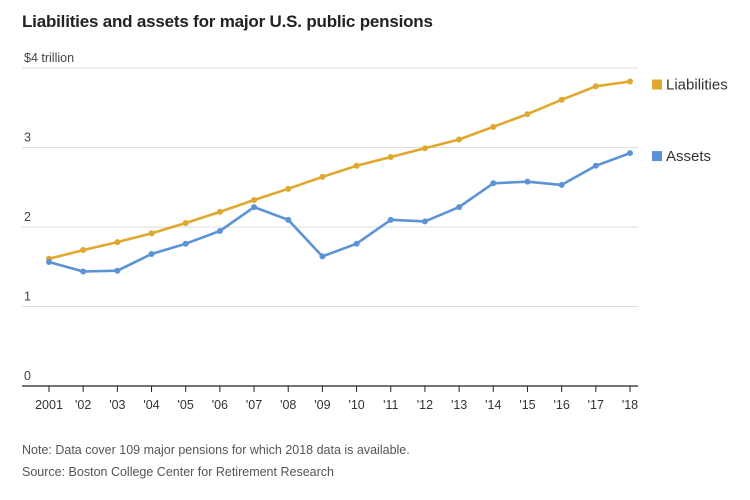 The height and width of the screenshot is (500, 750). Describe the element at coordinates (49, 405) in the screenshot. I see `x-tick-label: 2001` at that location.